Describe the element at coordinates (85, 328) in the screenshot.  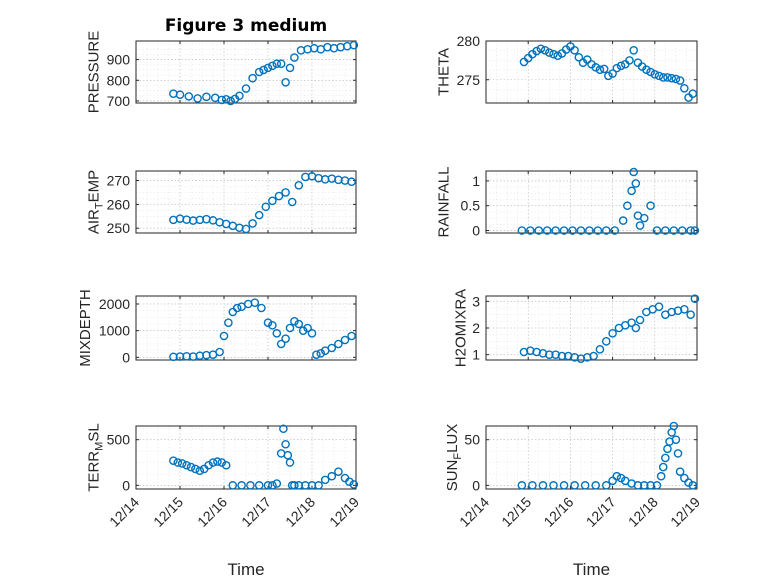
I see `y-axis-label: MIXDEPTH` at that location.